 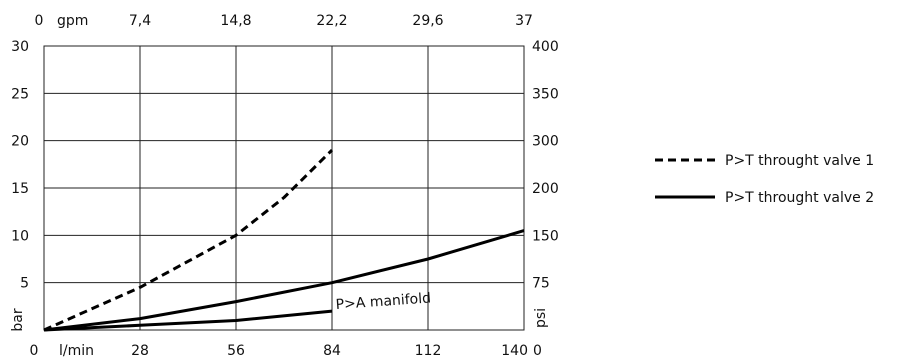 I want to click on y-tick-label-right: 400, so click(x=545, y=47).